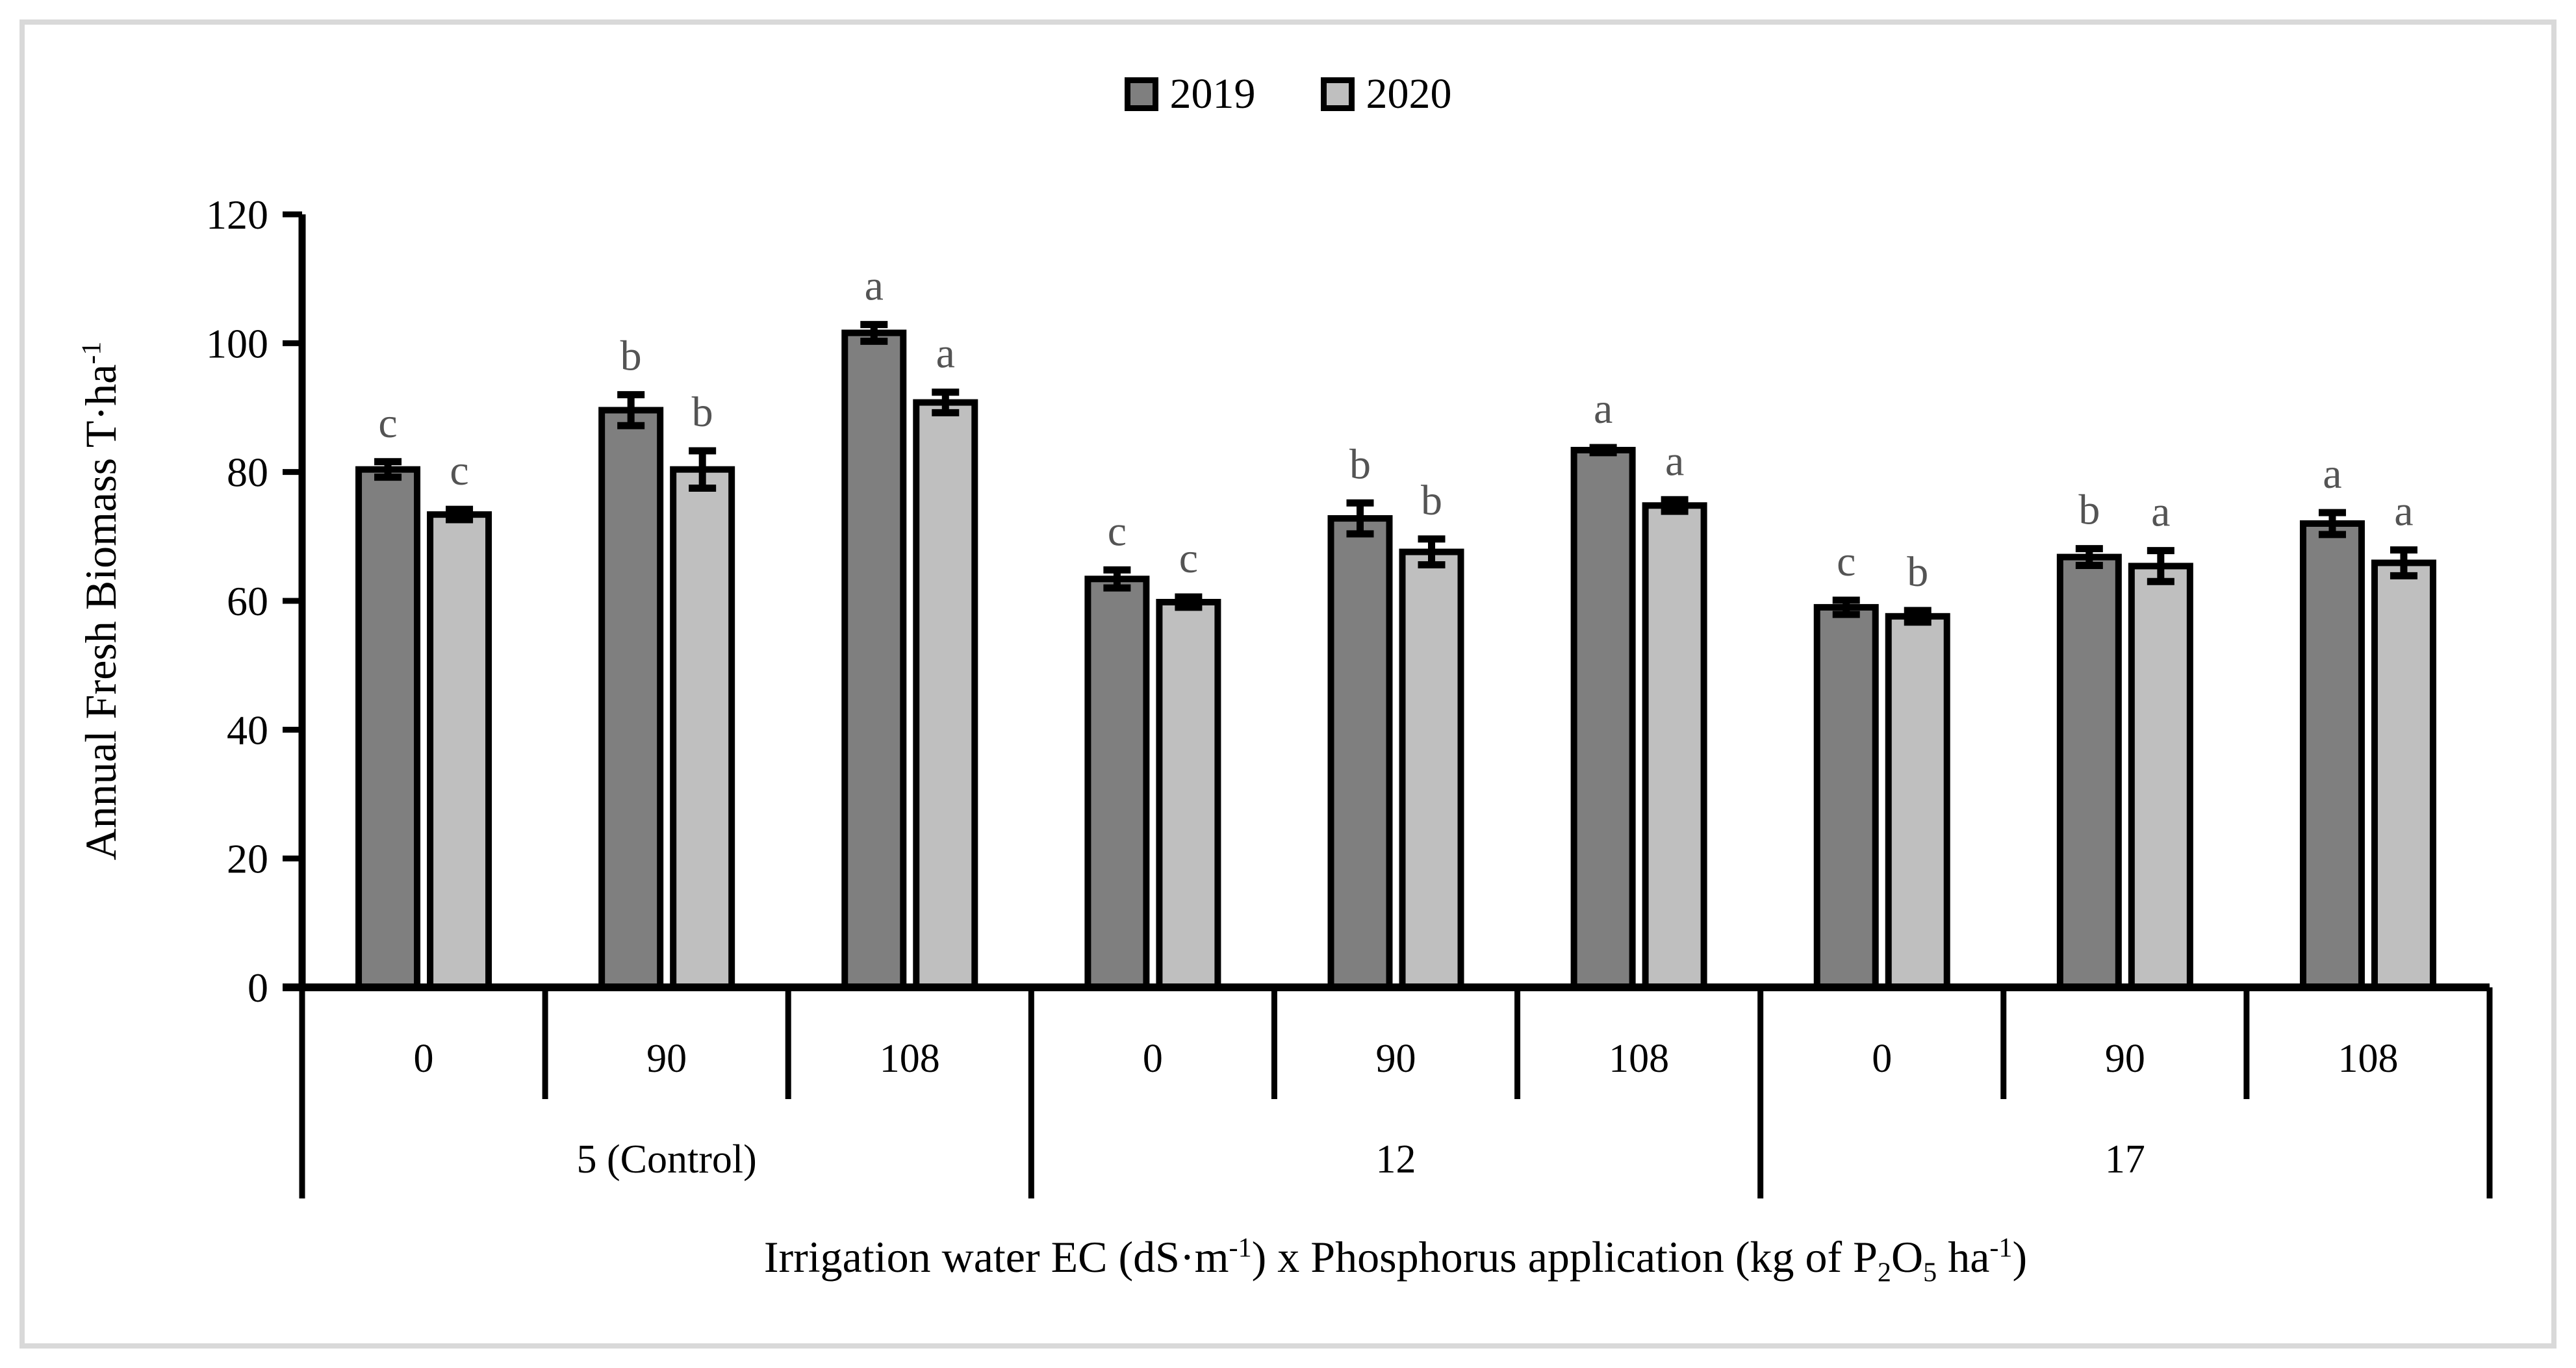 The image size is (2576, 1368). I want to click on title-segment: ha, so click(1963, 1257).